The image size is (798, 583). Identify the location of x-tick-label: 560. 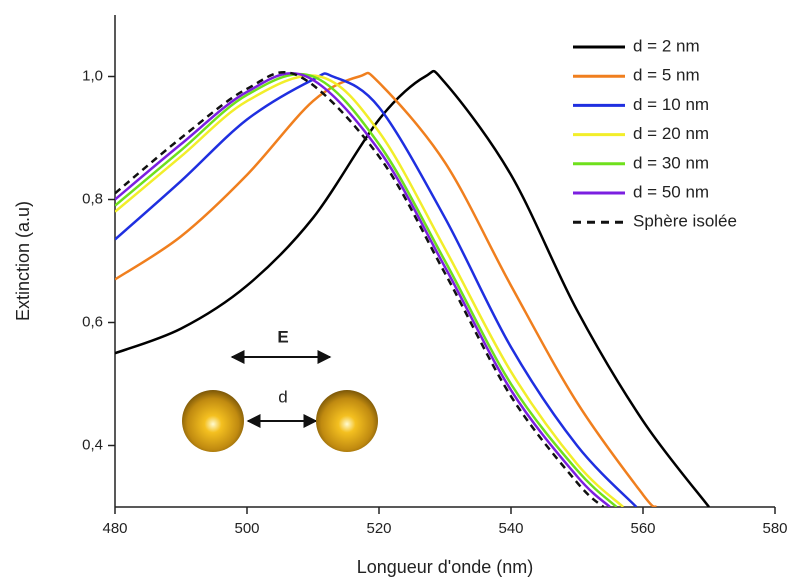
(642, 528).